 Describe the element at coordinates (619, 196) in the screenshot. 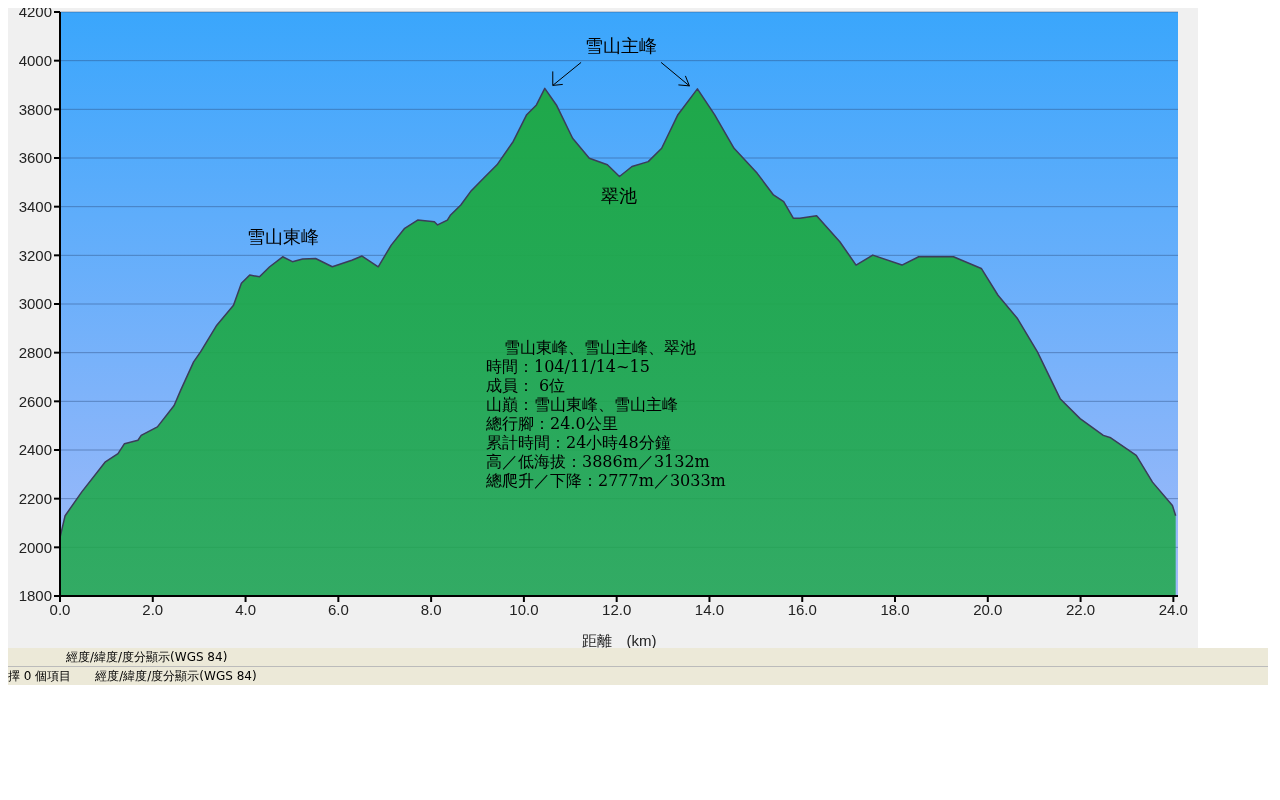

I see `annotation: 翠池` at that location.